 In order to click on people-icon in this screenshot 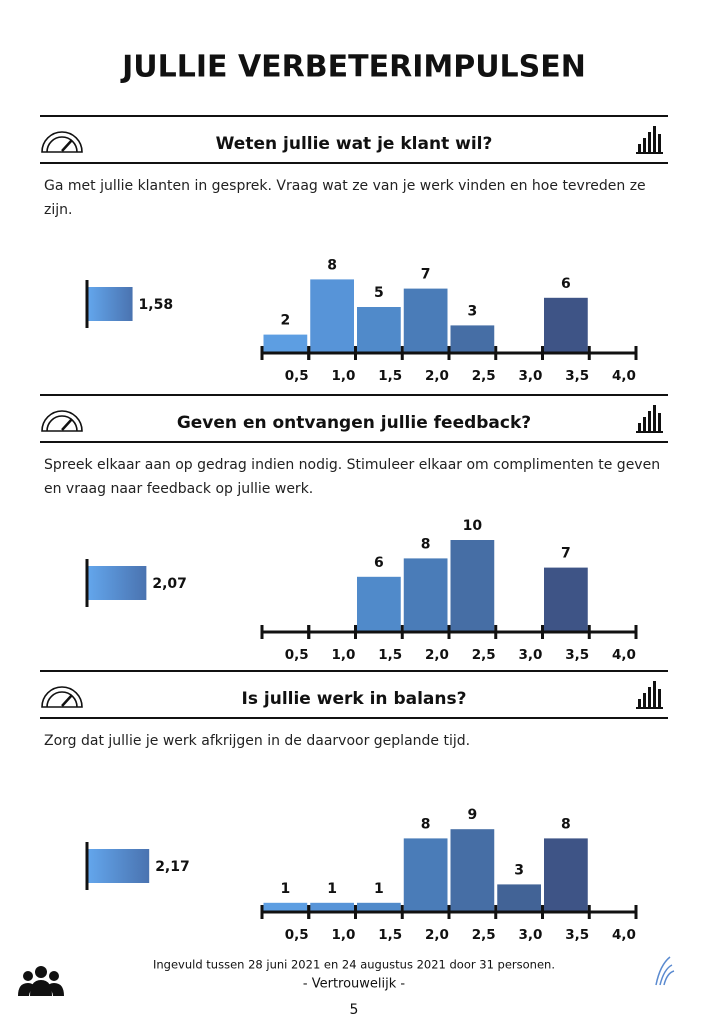, I will do `click(41, 981)`.